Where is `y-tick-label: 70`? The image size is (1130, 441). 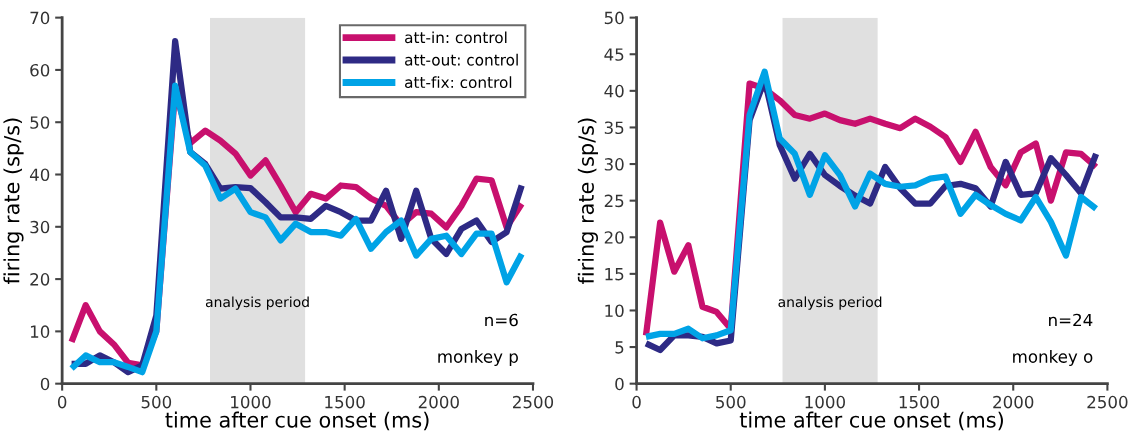 y-tick-label: 70 is located at coordinates (40, 18).